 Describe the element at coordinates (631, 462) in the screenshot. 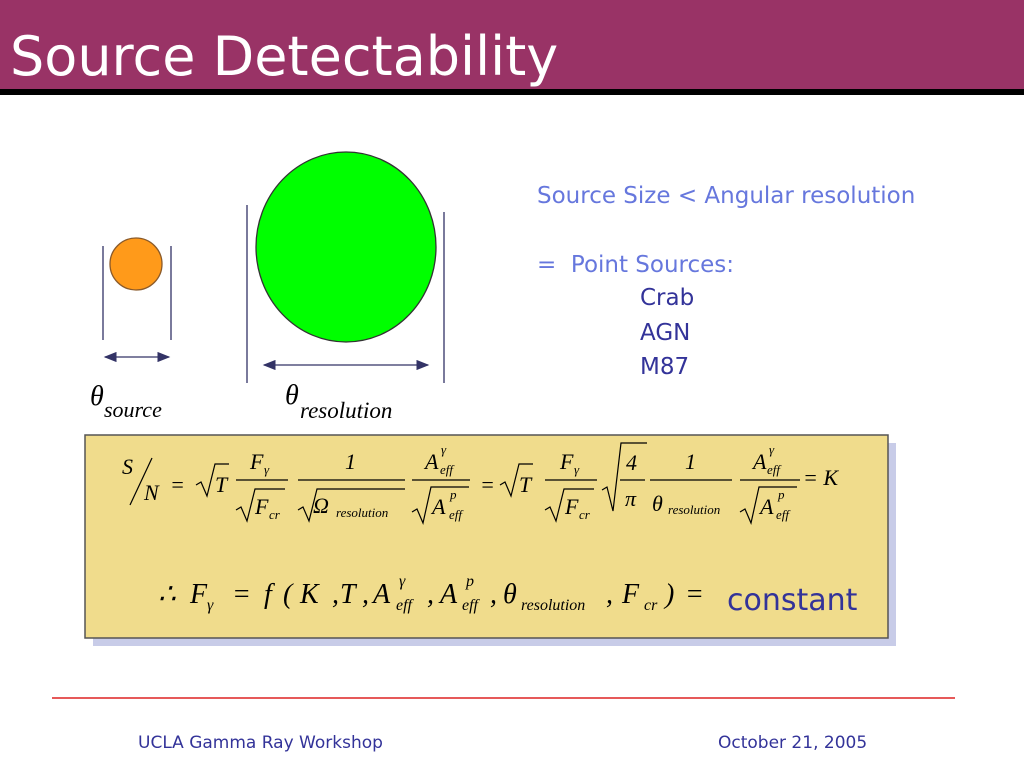

I see `equation-token: 4` at that location.